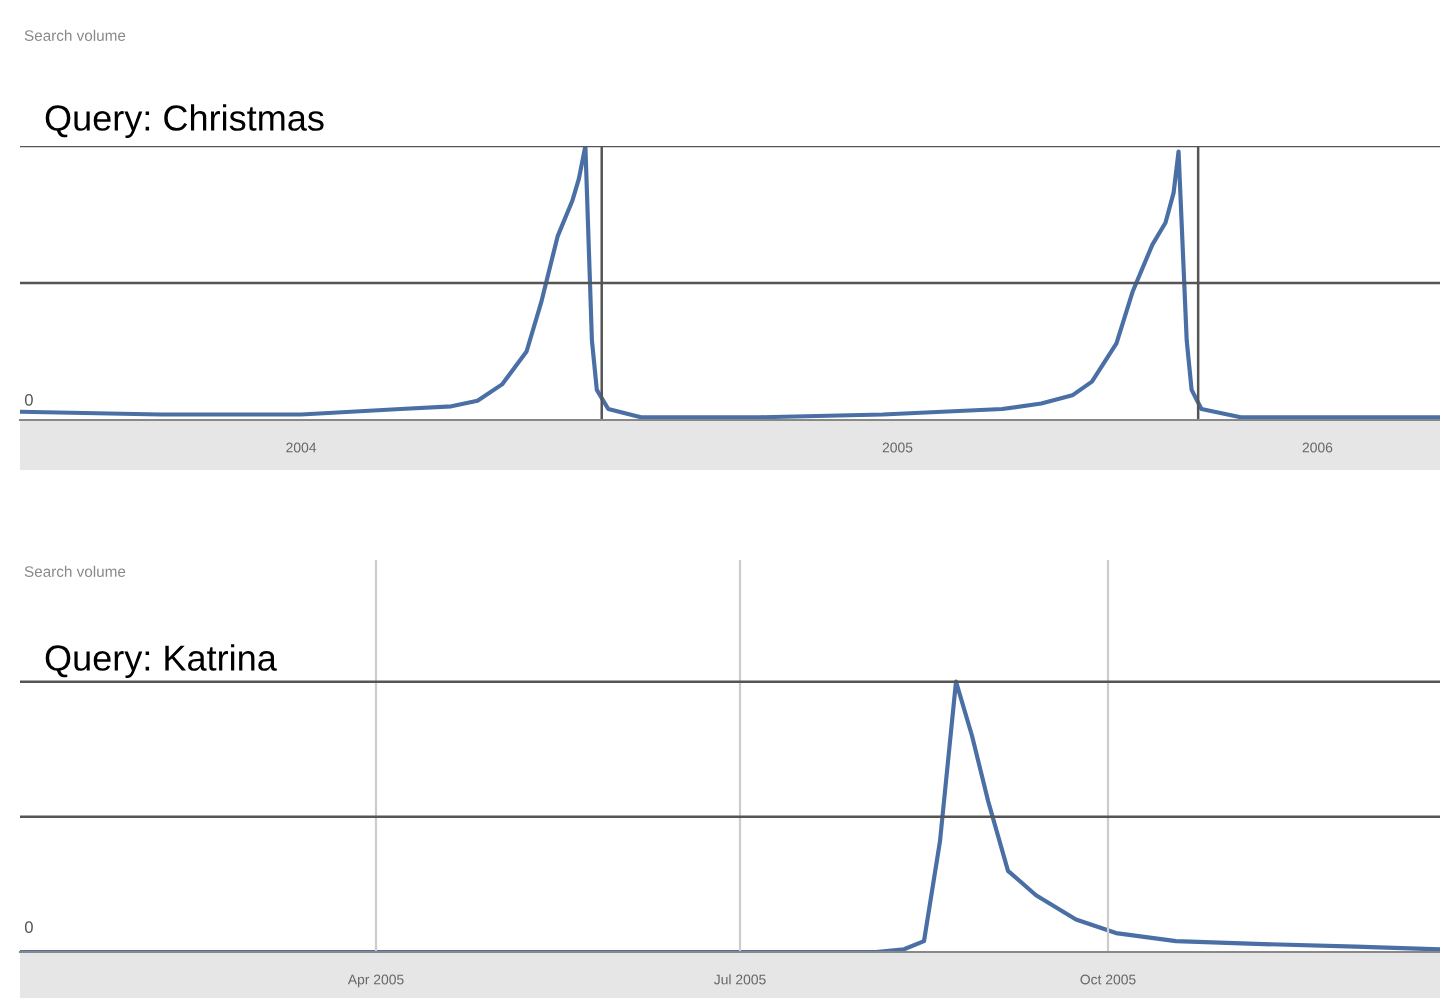 Image resolution: width=1440 pixels, height=998 pixels. I want to click on chart-title: Query: Katrina, so click(161, 661).